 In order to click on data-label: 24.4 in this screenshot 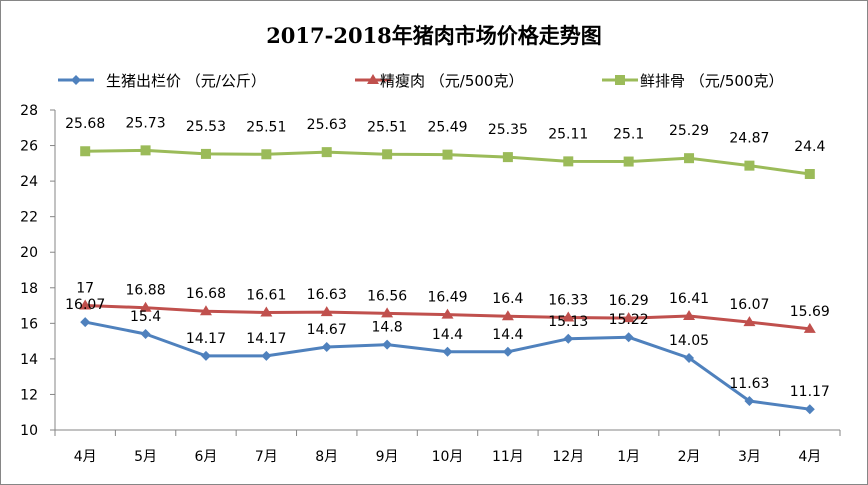, I will do `click(809, 147)`.